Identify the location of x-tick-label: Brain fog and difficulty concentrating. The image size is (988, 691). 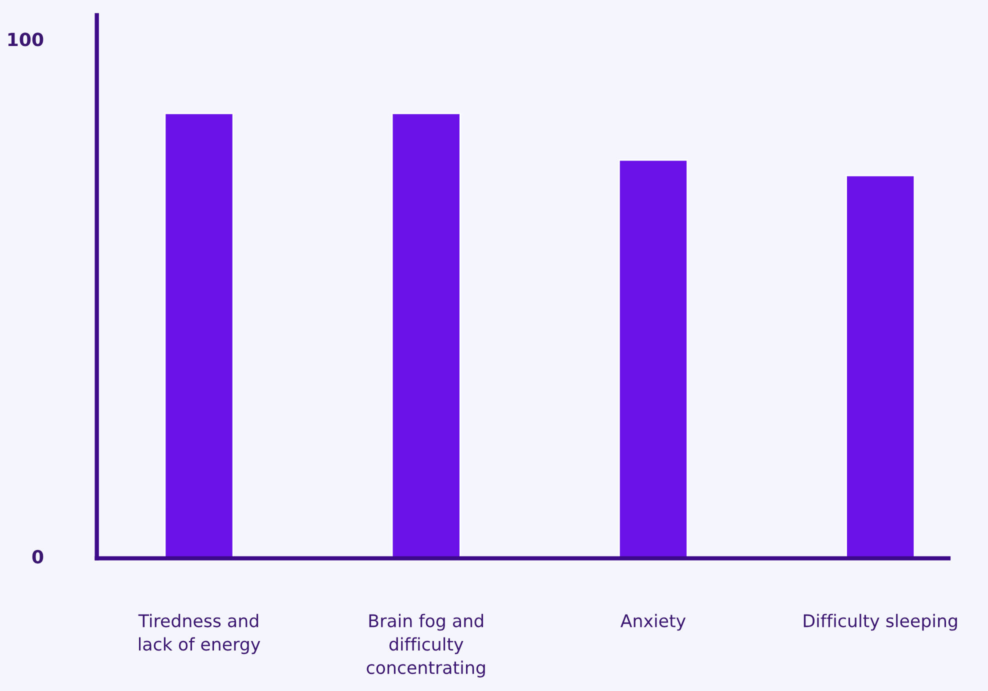
(425, 646).